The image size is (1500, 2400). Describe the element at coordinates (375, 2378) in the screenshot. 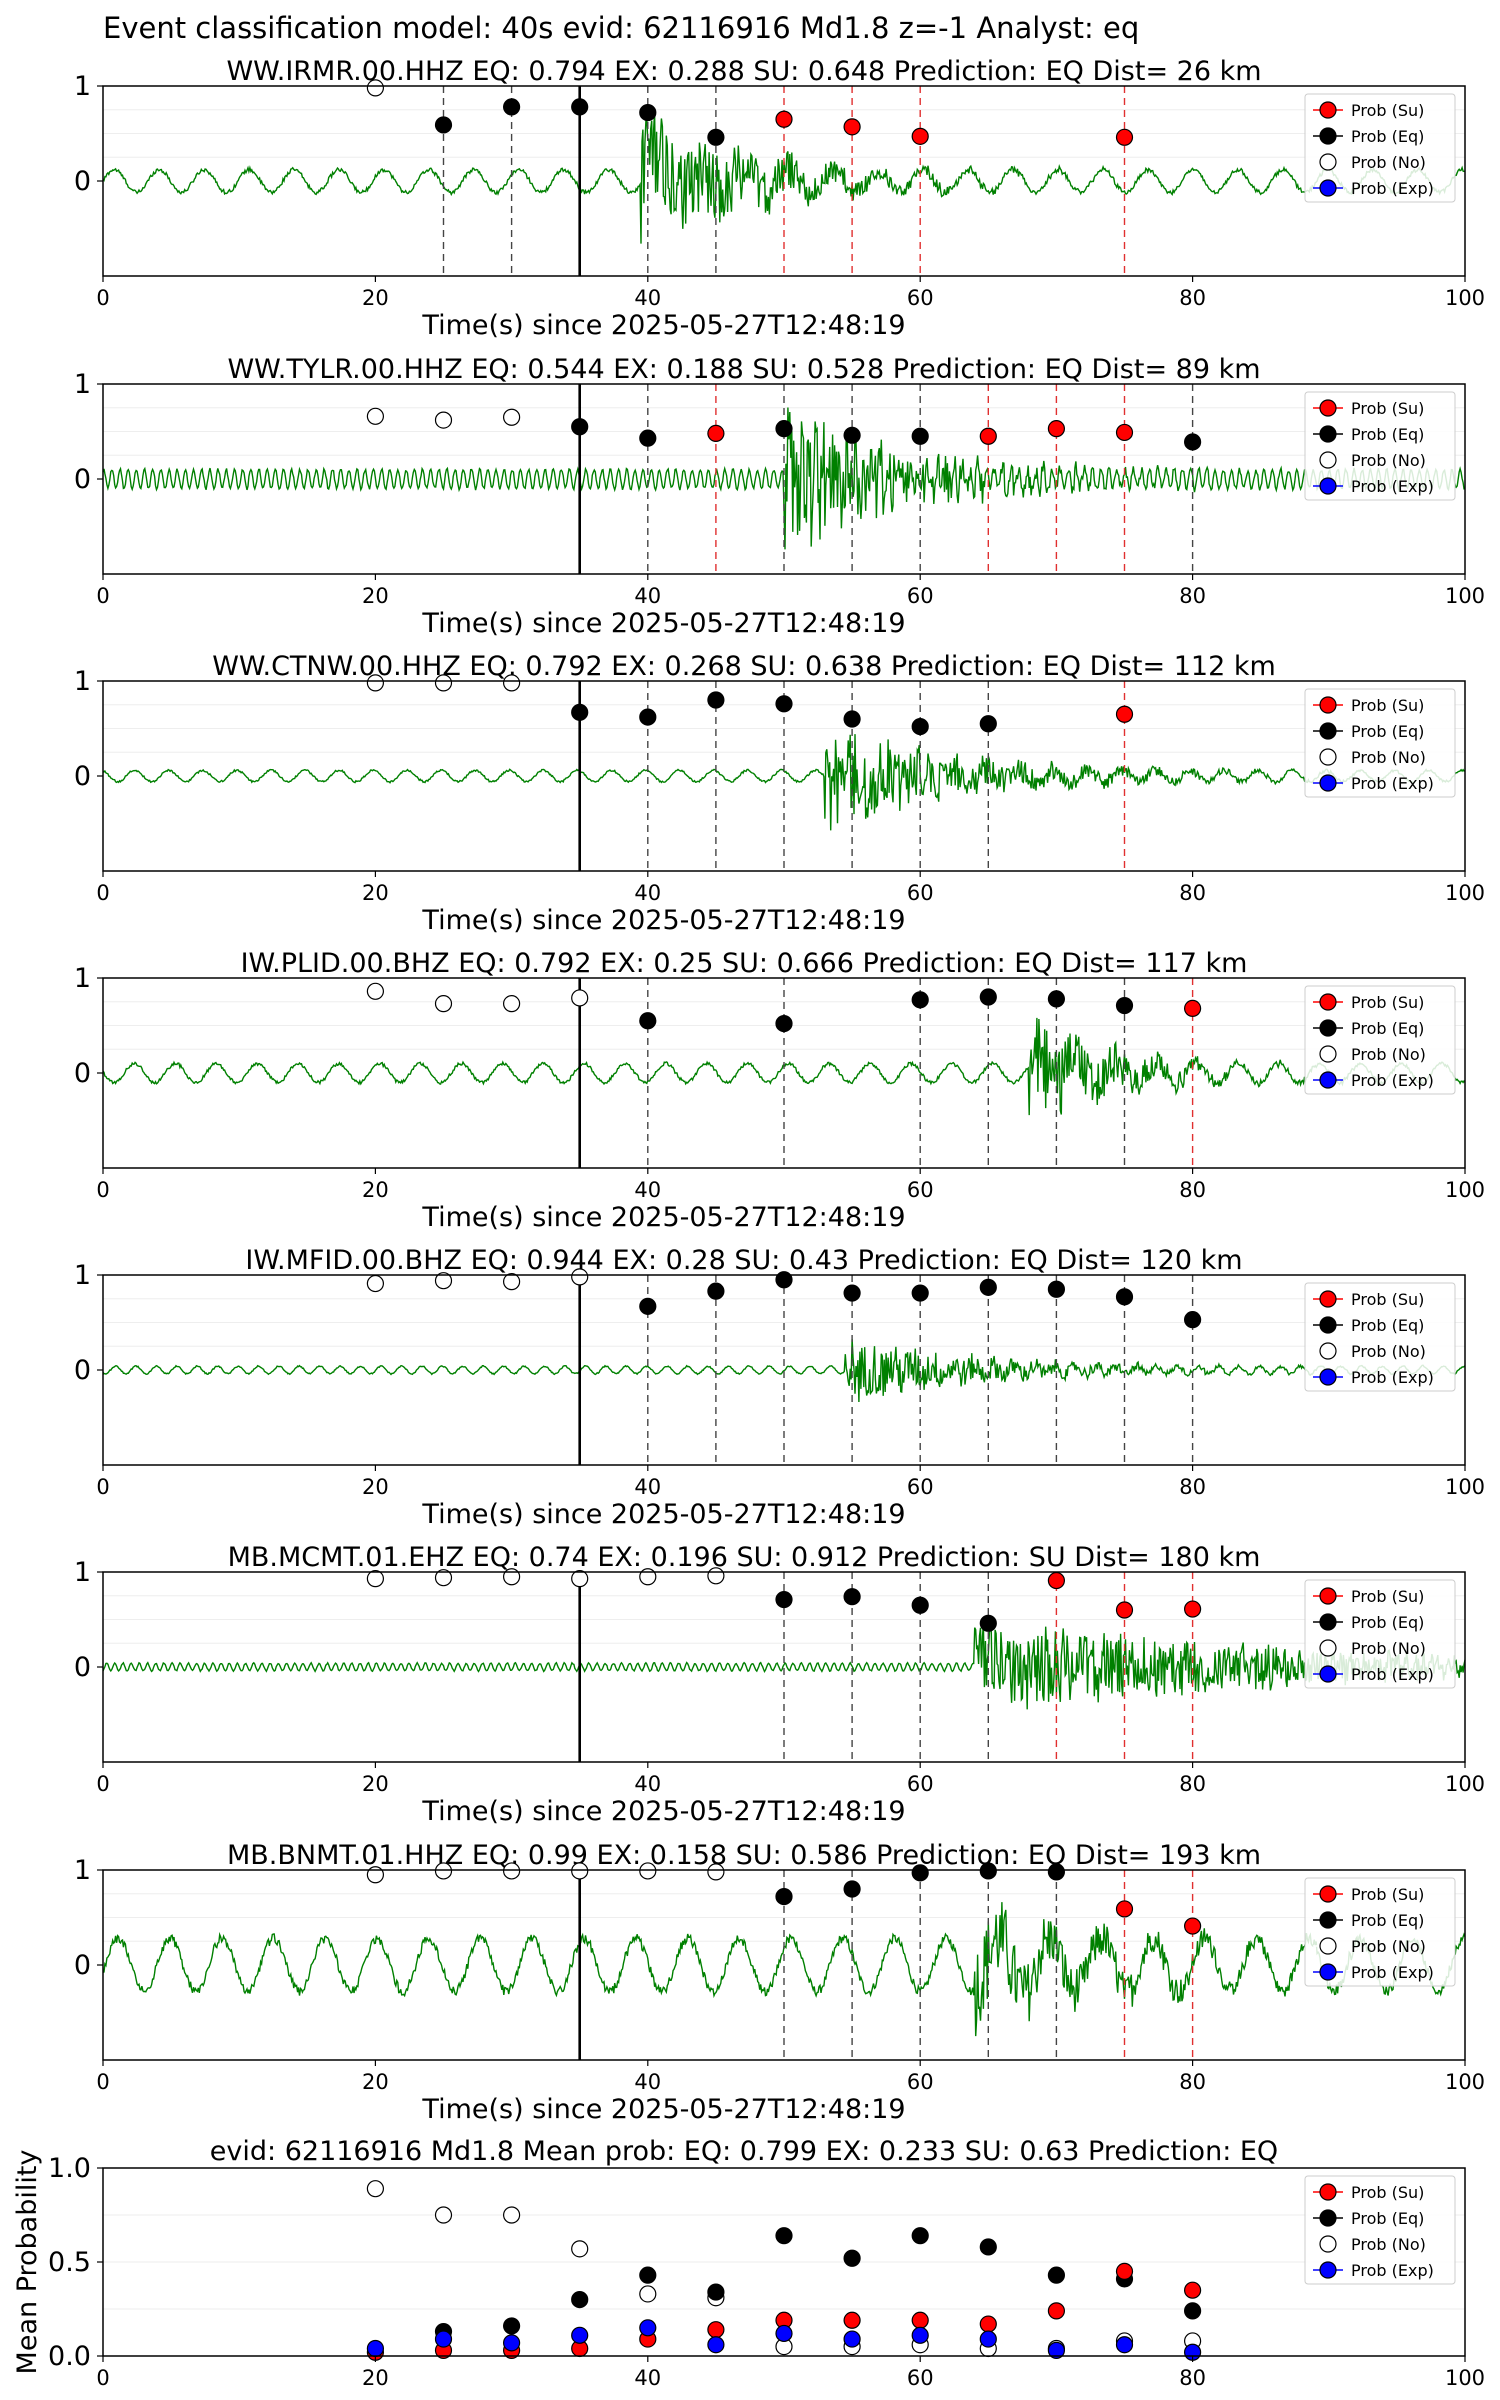

I see `x-tick-label-20: 20` at that location.